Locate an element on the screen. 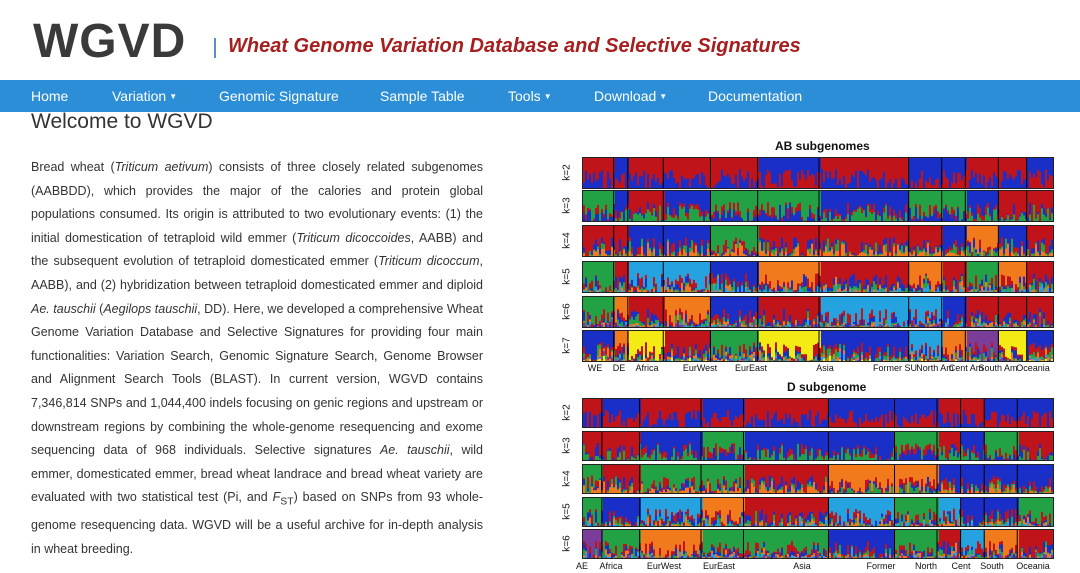 This screenshot has height=573, width=1080. nav-documentation-label: Documentation is located at coordinates (755, 96).